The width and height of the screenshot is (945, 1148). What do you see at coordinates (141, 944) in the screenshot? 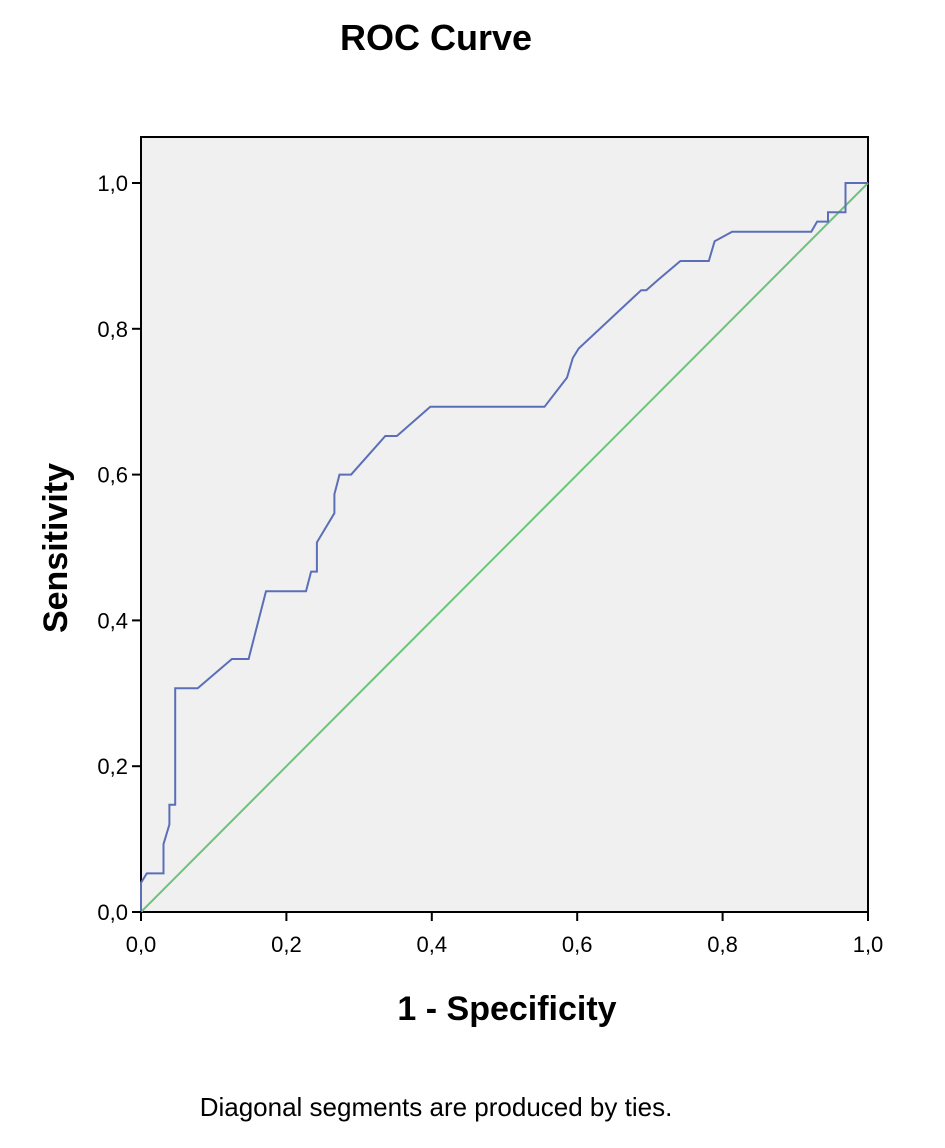
I see `x-tick-label: 0,0` at bounding box center [141, 944].